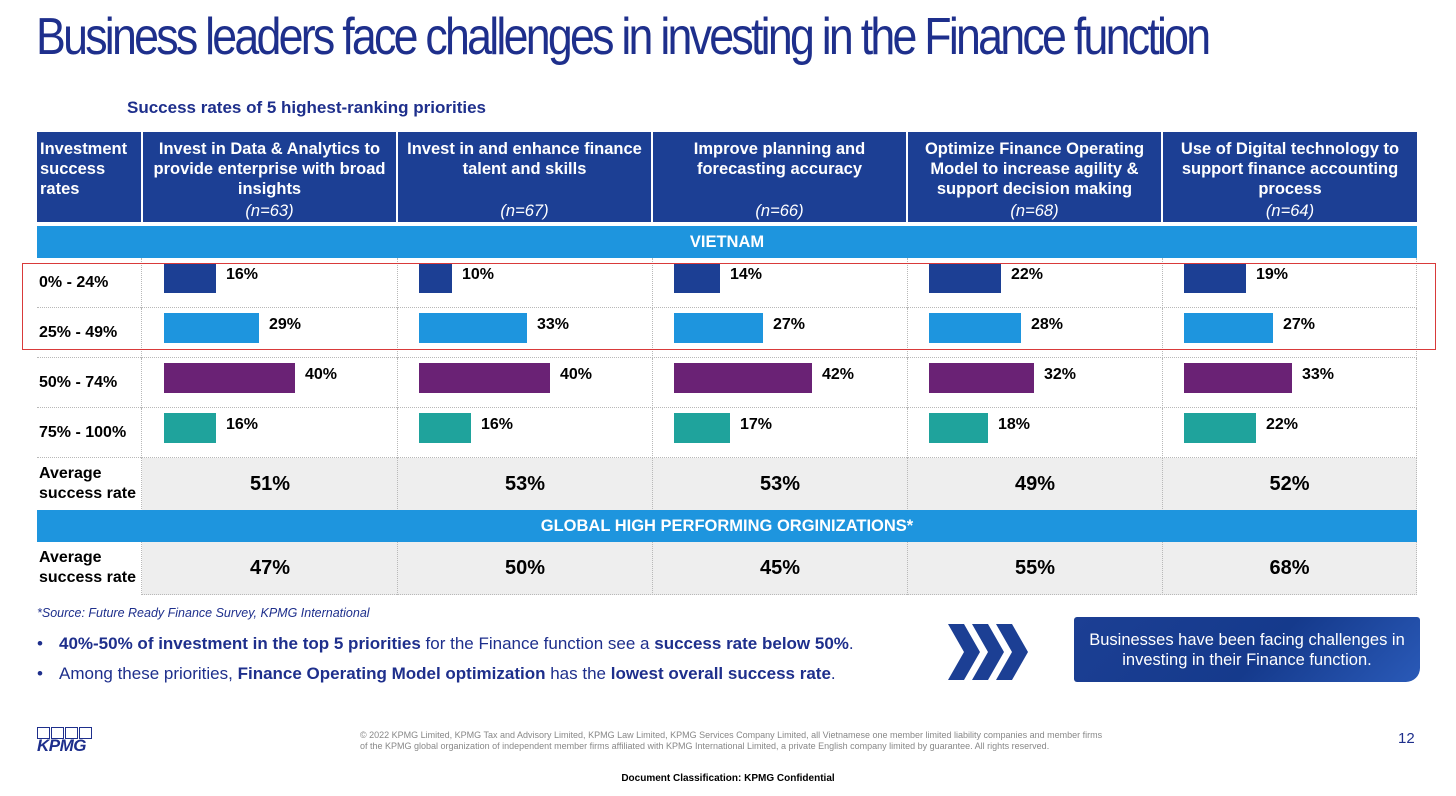  I want to click on bar-cell: 29%, so click(270, 333).